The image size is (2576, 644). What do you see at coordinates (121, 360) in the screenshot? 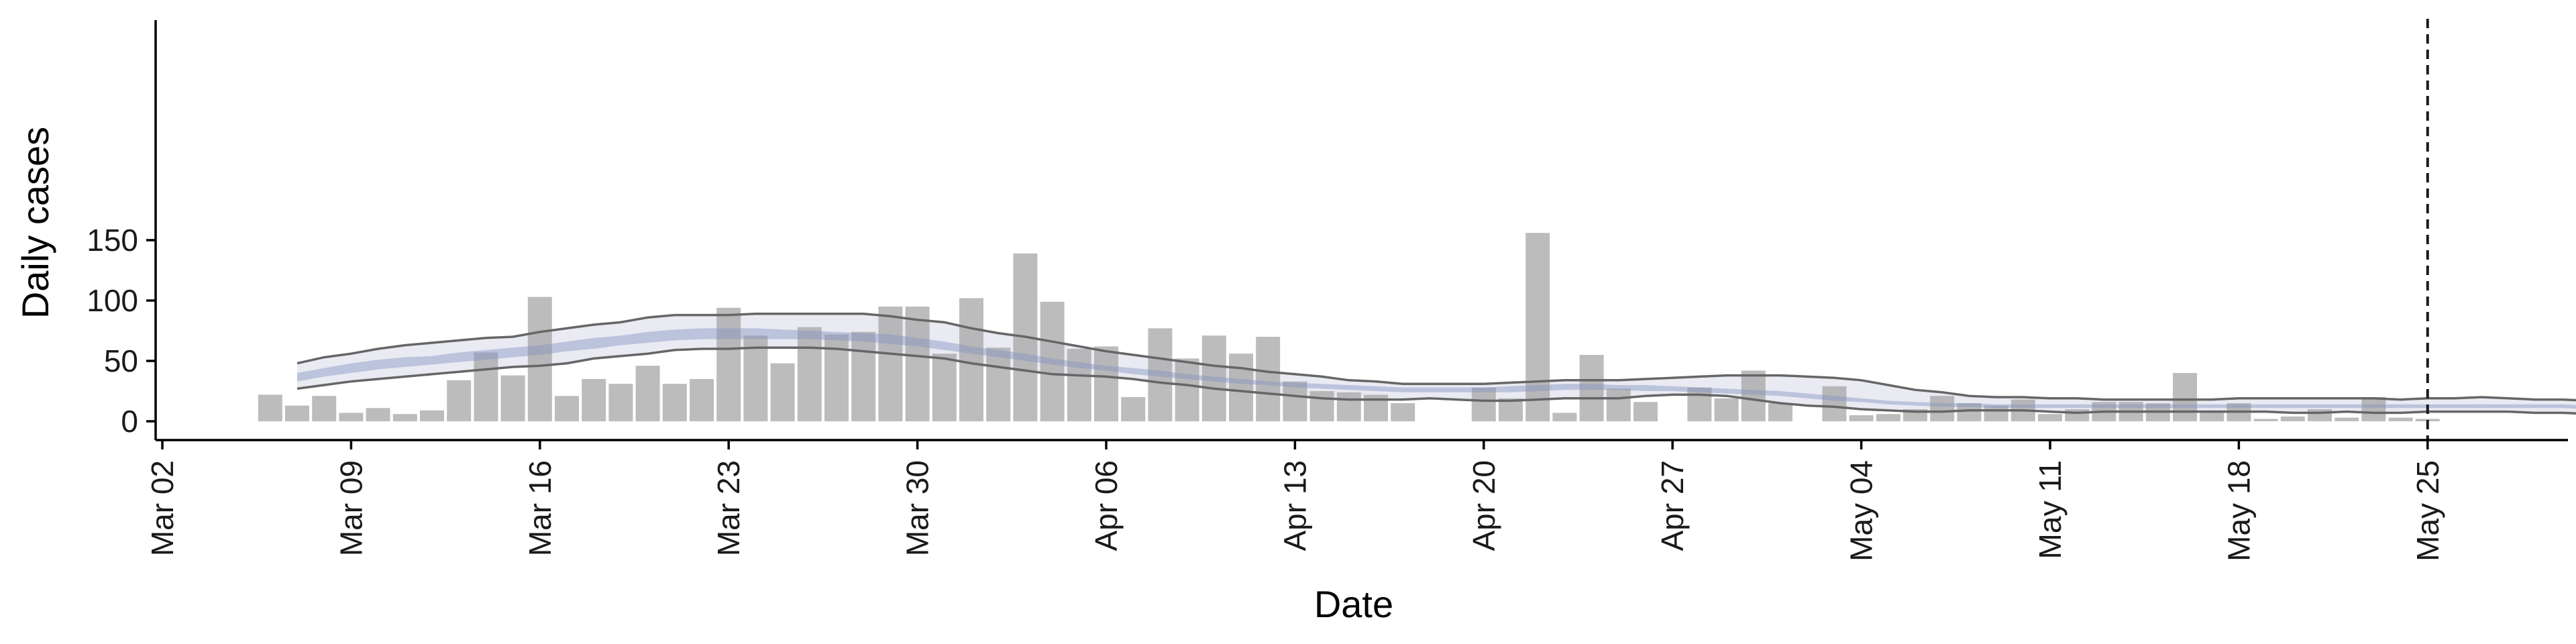
I see `y-tick-label: 50` at bounding box center [121, 360].